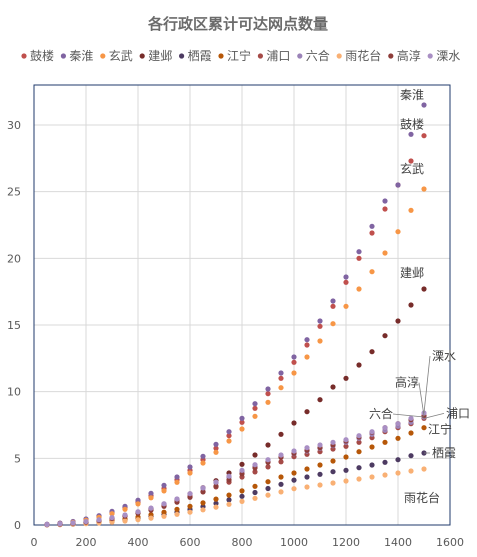  What do you see at coordinates (160, 56) in the screenshot?
I see `legend-label-3: 建邺` at bounding box center [160, 56].